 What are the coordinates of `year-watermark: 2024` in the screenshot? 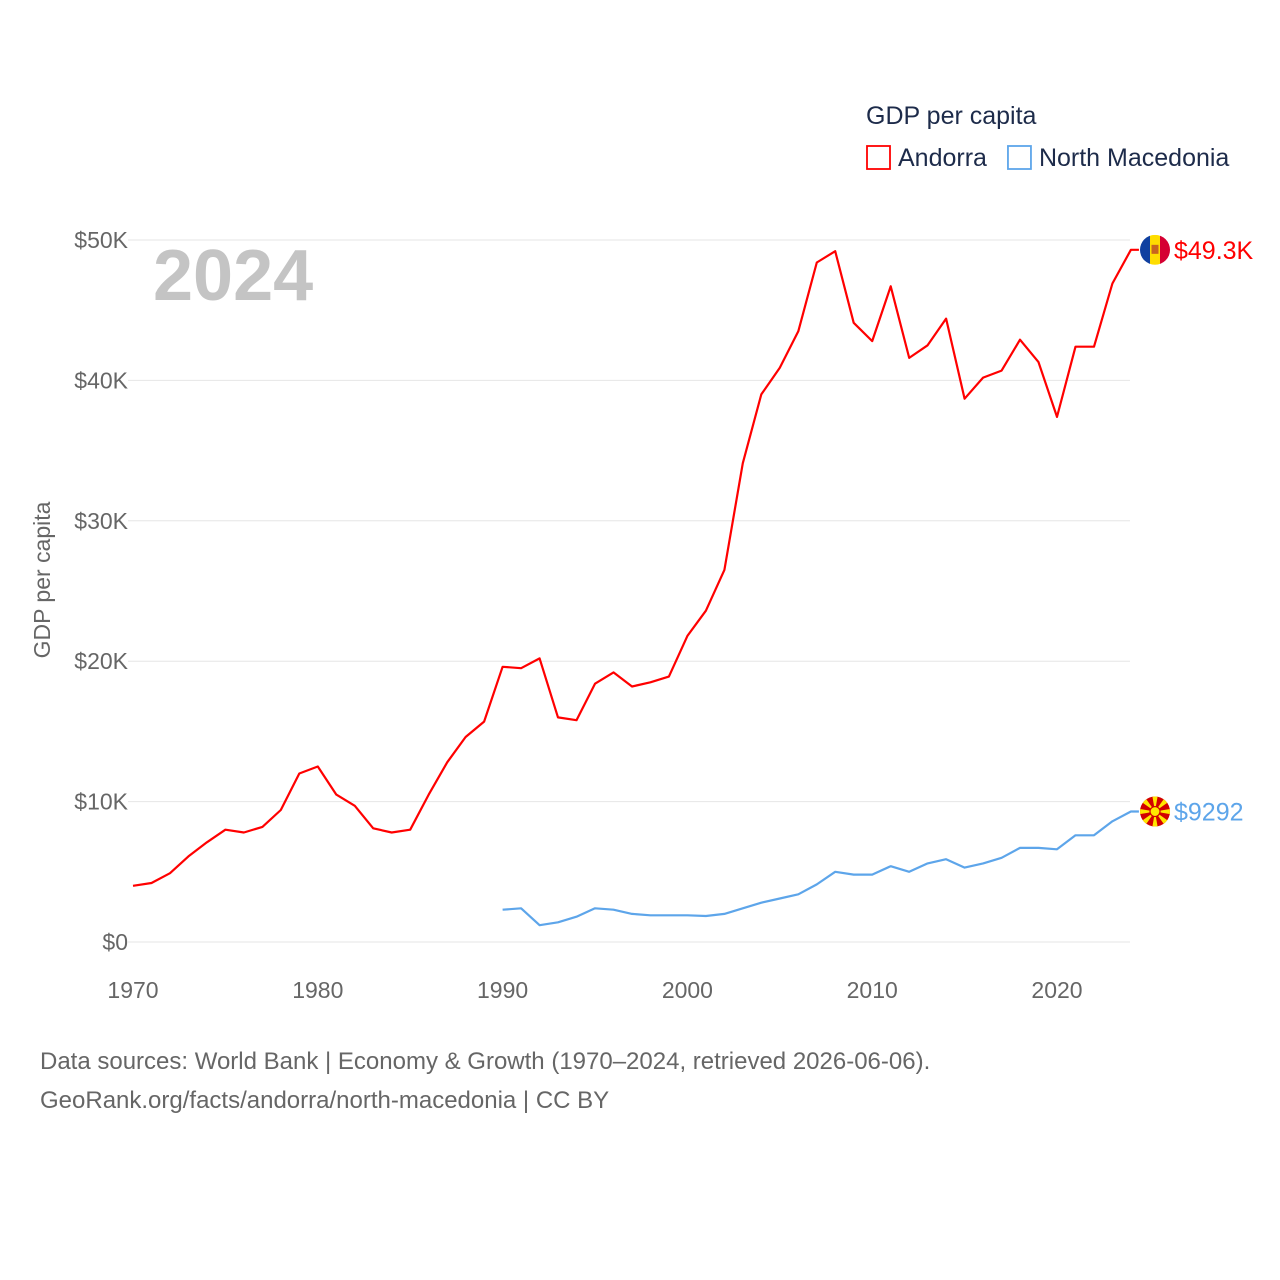 It's located at (233, 276).